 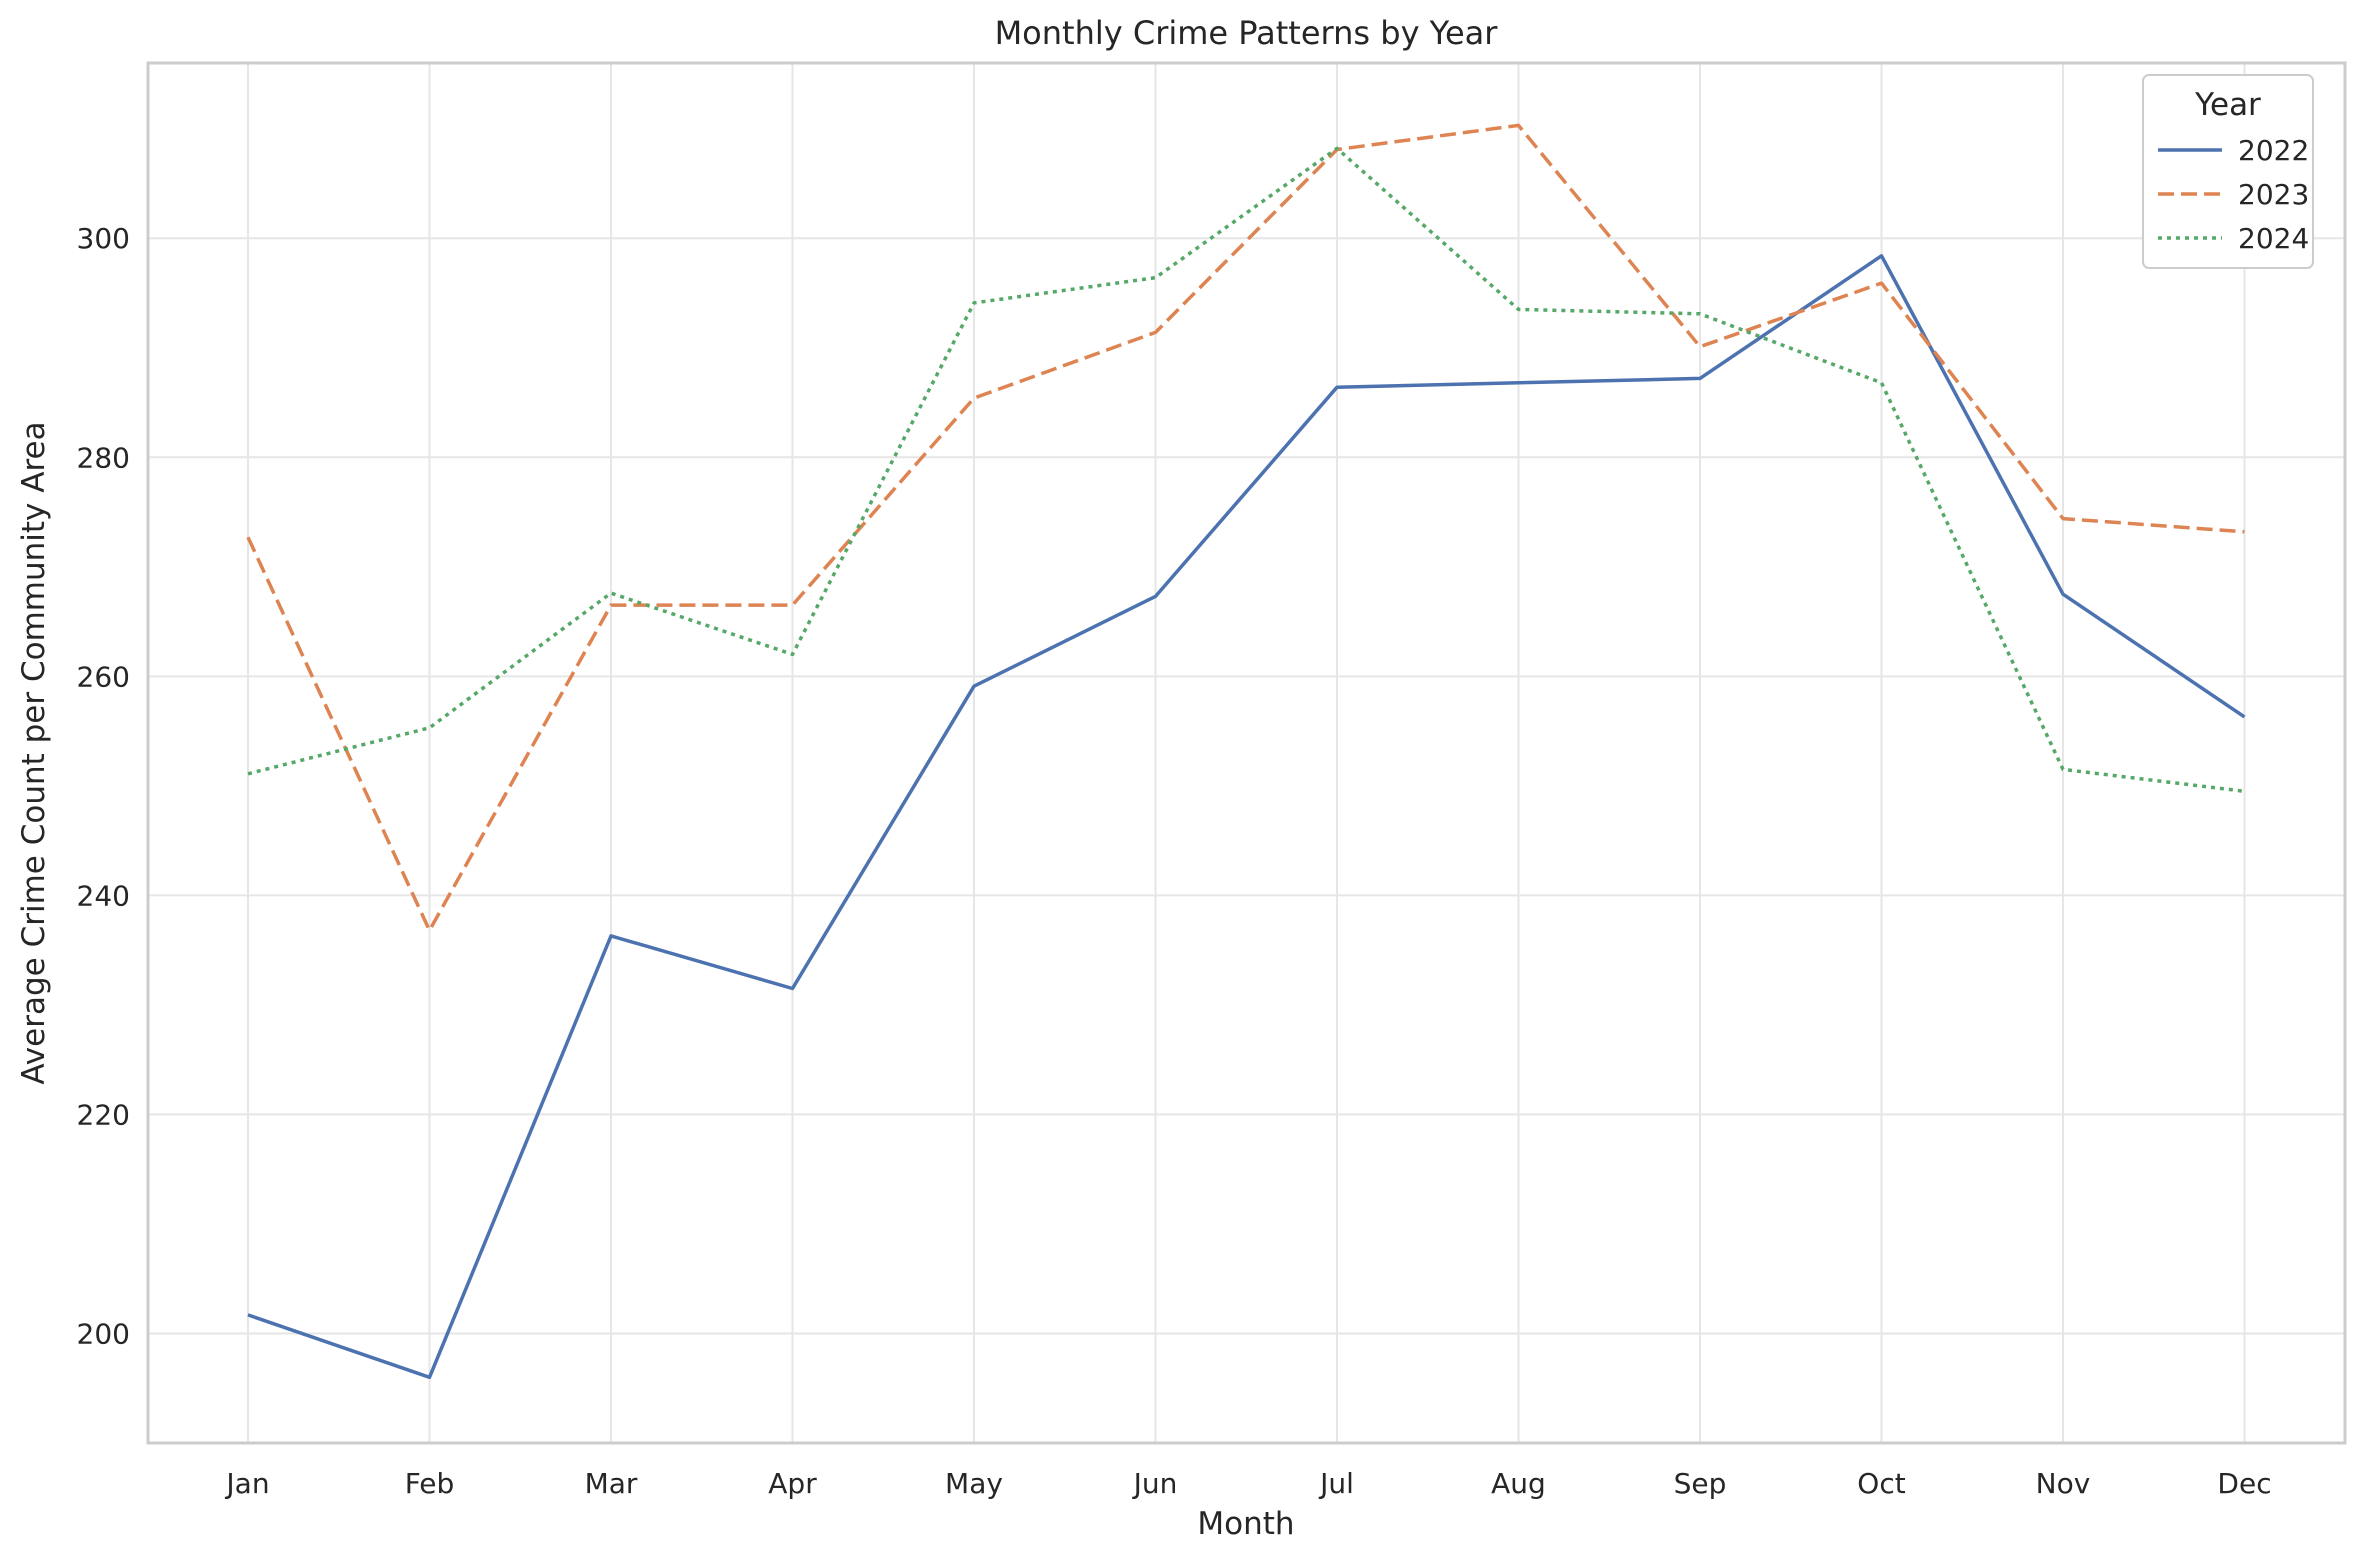 What do you see at coordinates (34, 752) in the screenshot?
I see `y-axis-label: Average Crime Count per Community Area` at bounding box center [34, 752].